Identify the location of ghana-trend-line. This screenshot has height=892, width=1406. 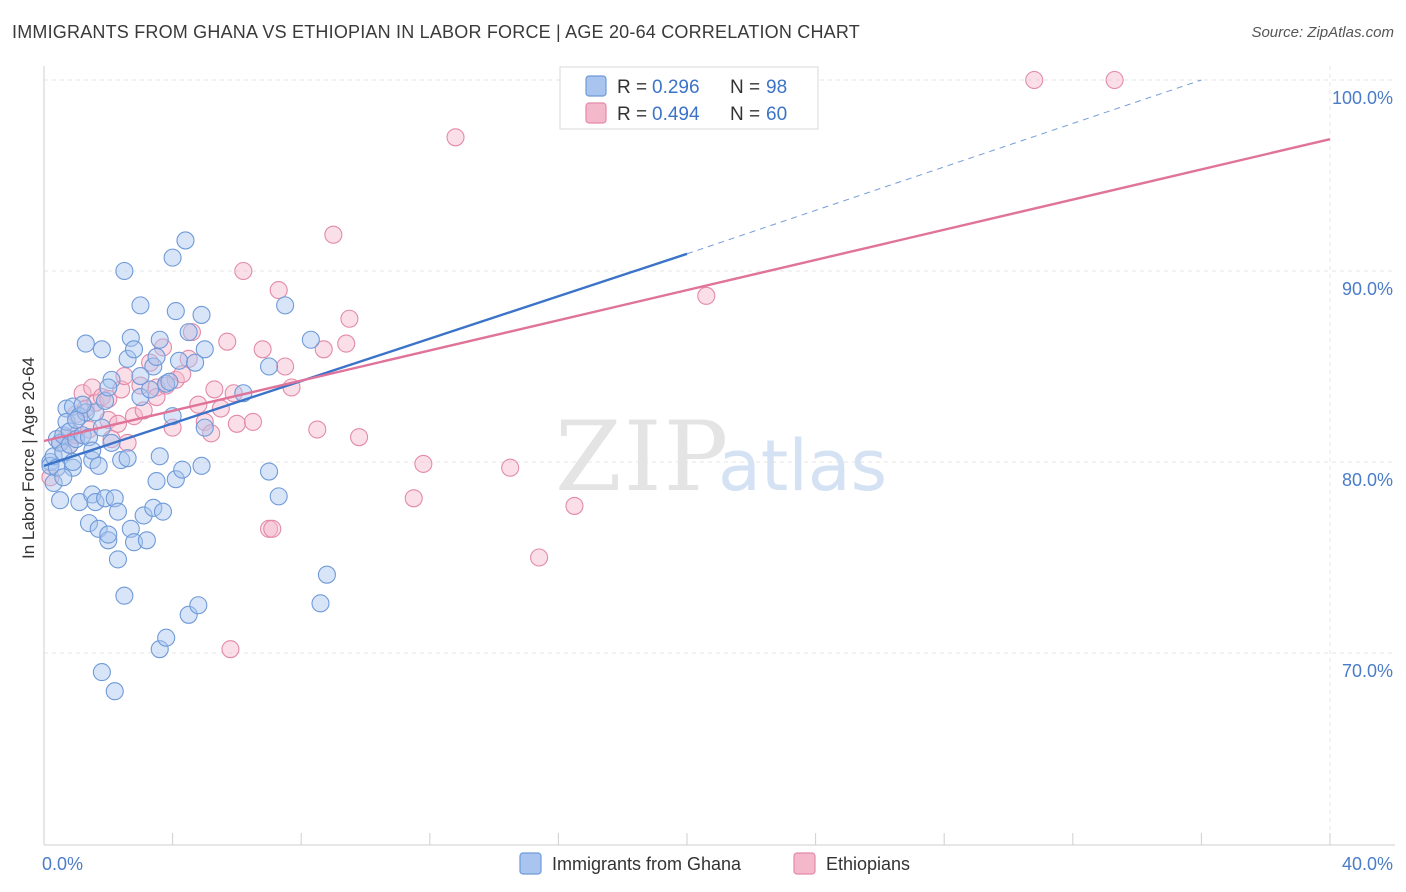
(365, 359).